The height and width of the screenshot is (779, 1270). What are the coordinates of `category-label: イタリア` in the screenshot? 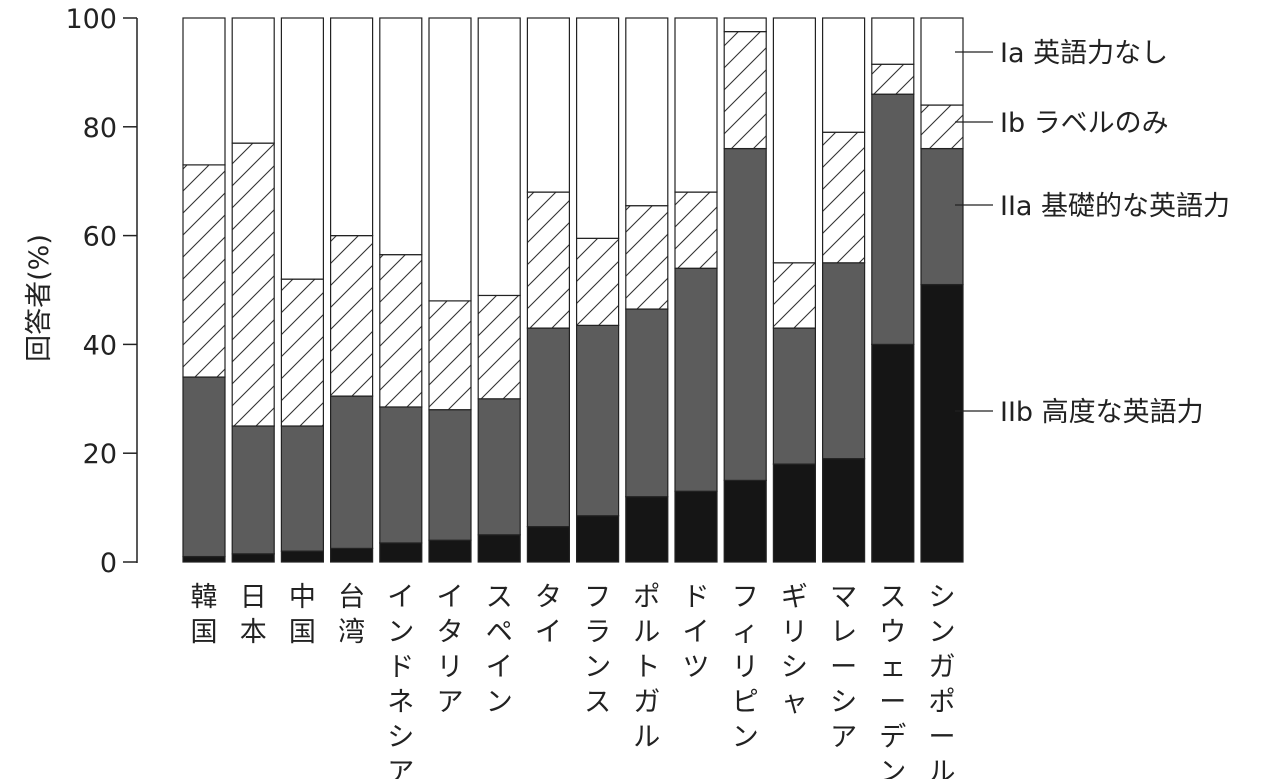 It's located at (450, 650).